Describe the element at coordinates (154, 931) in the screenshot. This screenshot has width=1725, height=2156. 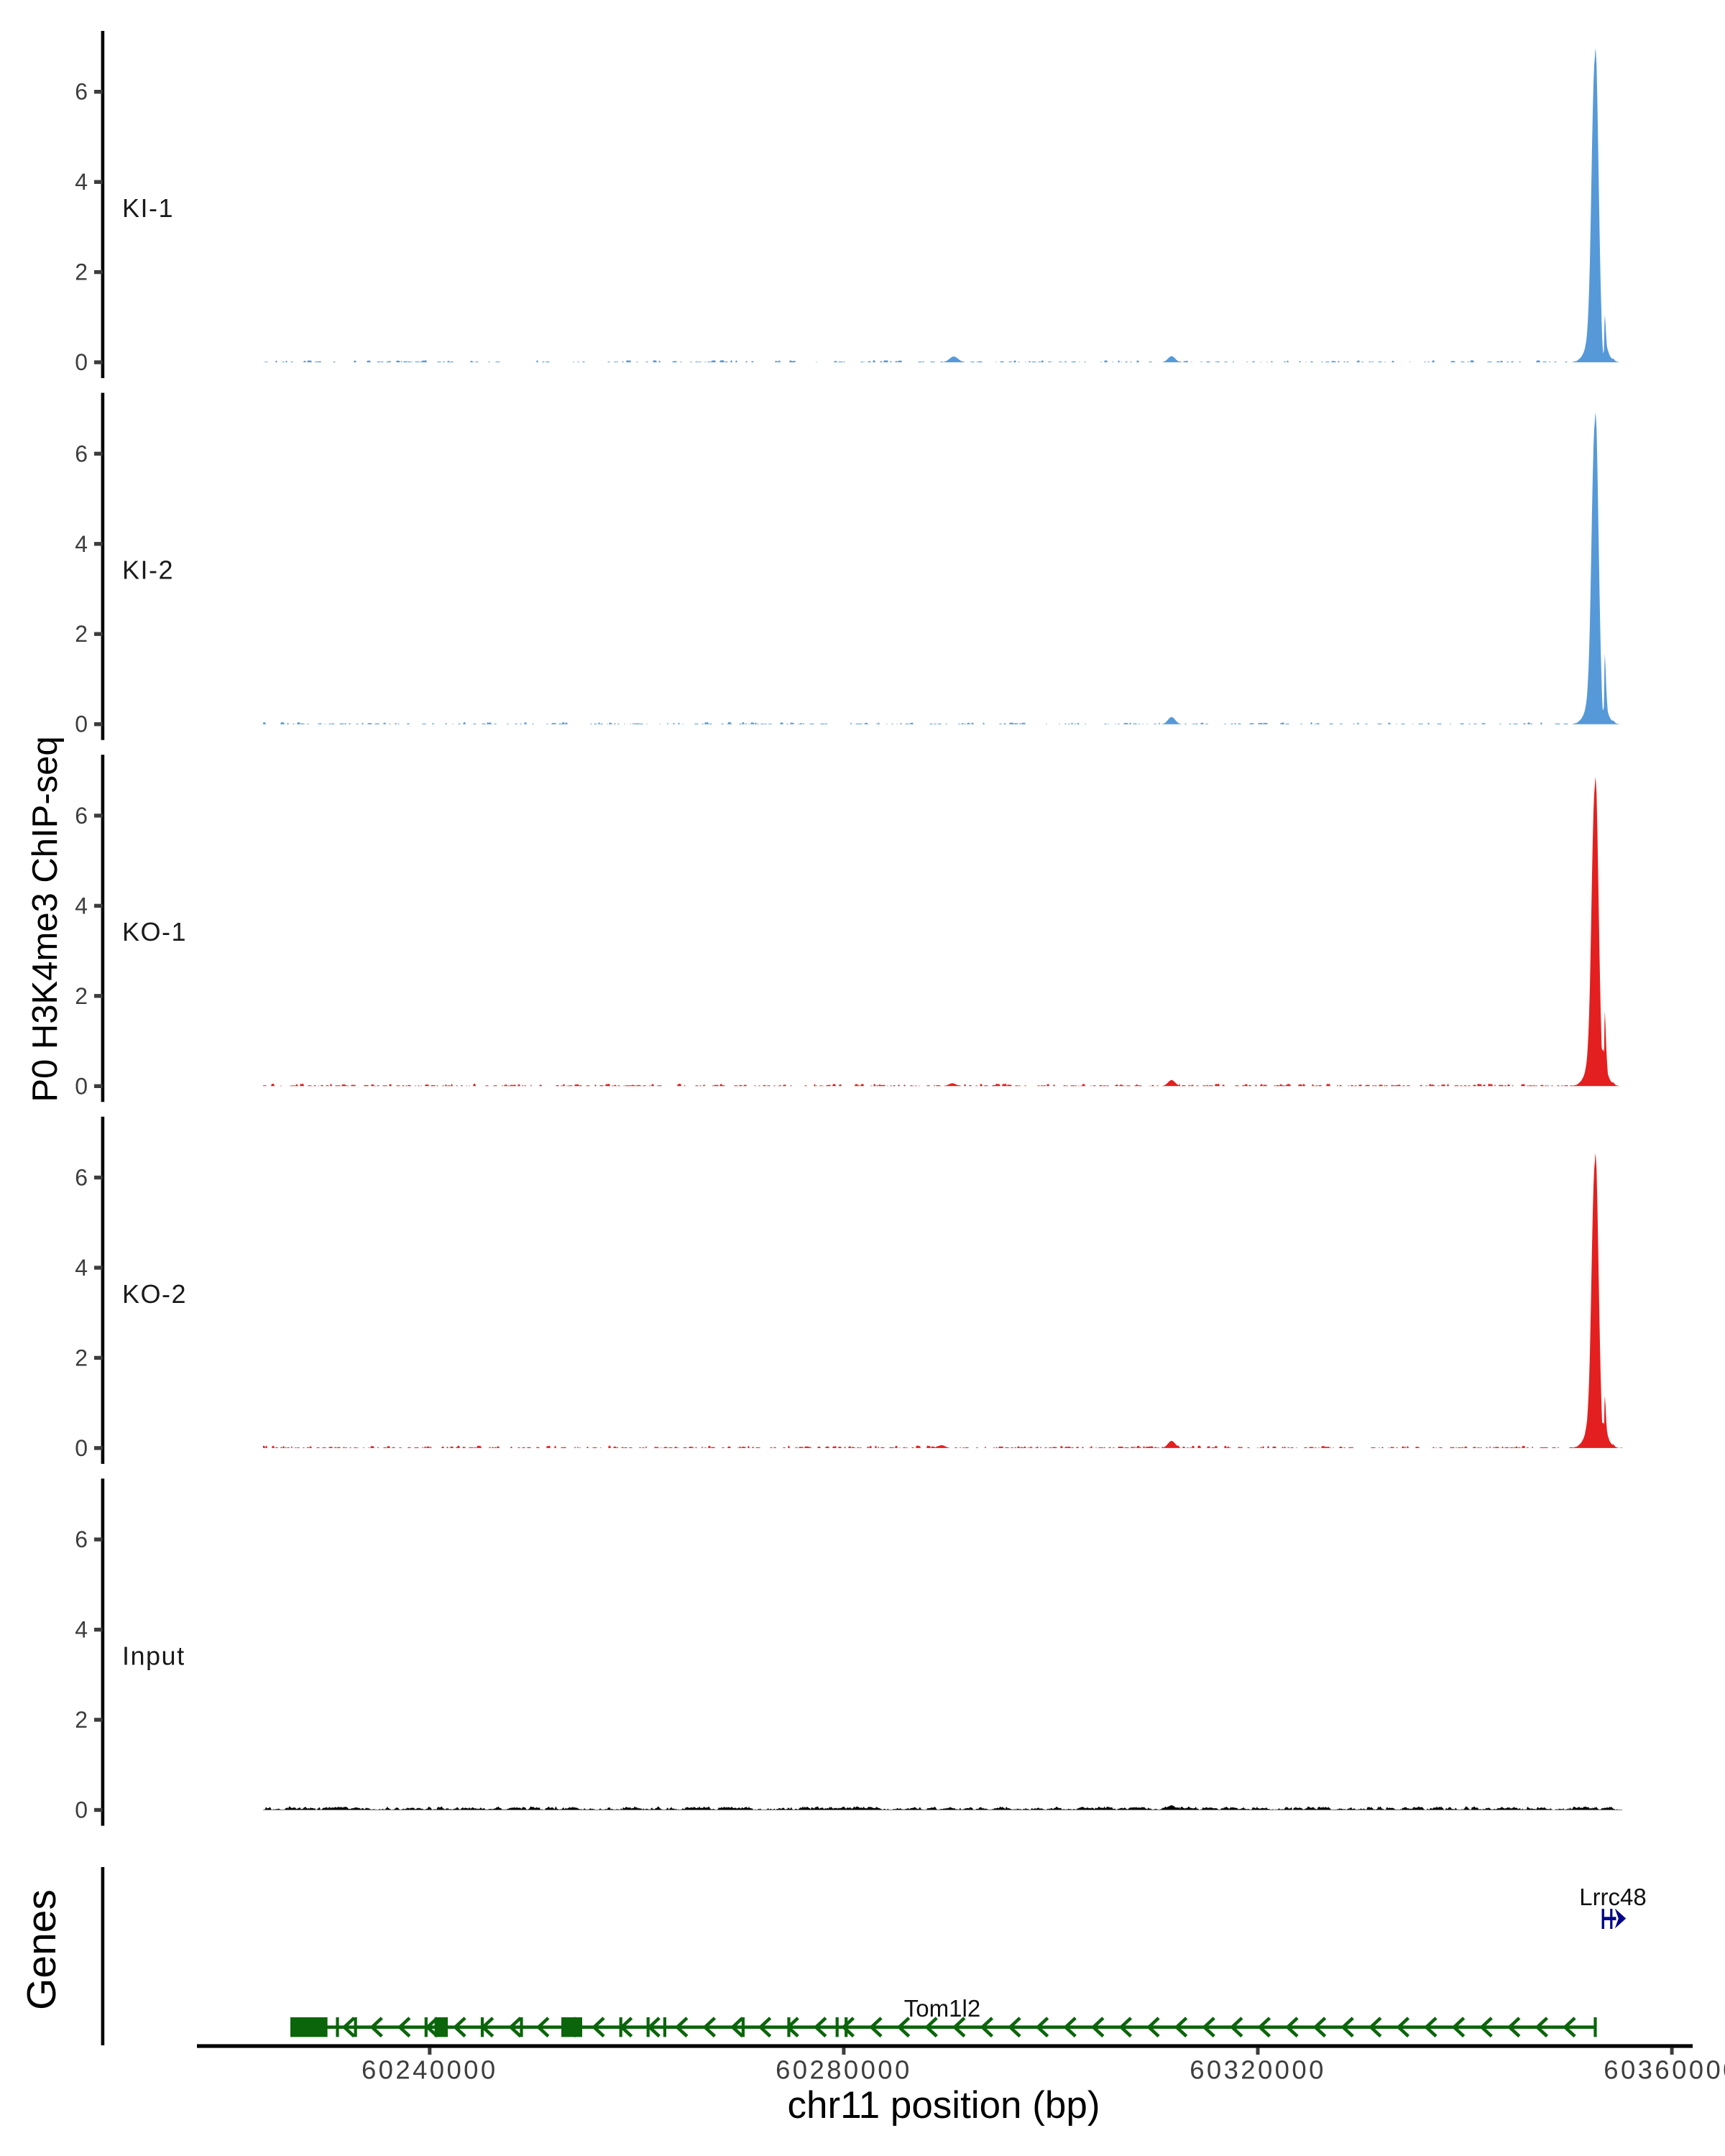
I see `svg-text: KO-1` at that location.